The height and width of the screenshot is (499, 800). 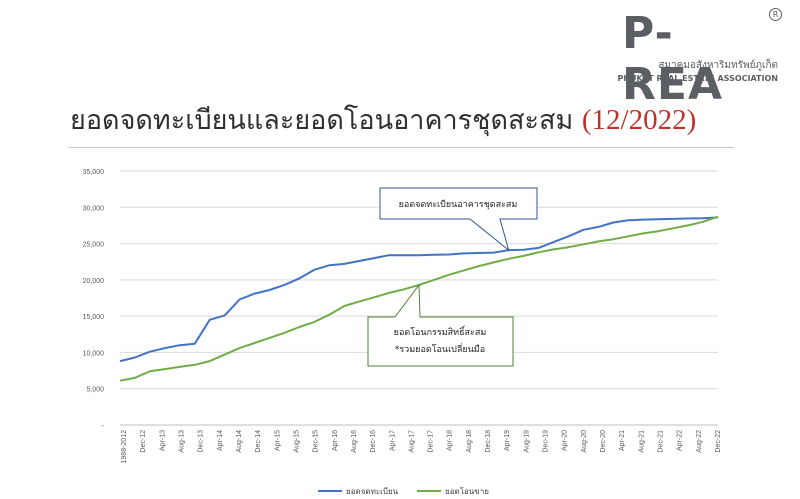 I want to click on x-tick-label: Apr-21, so click(x=622, y=440).